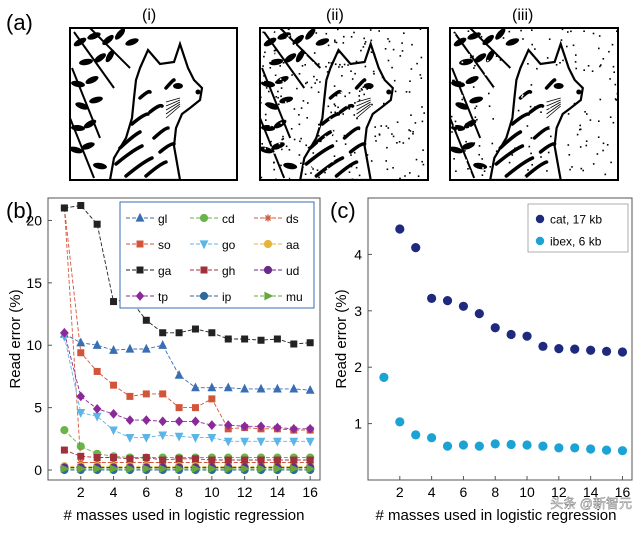  What do you see at coordinates (38, 408) in the screenshot?
I see `y-tick-label: 5` at bounding box center [38, 408].